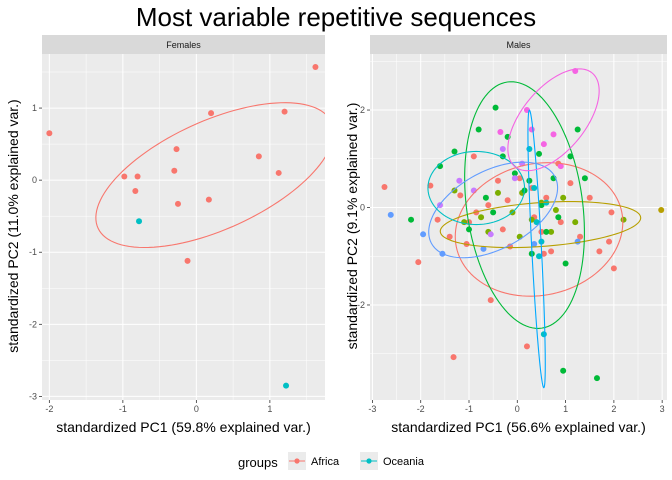  Describe the element at coordinates (183, 45) in the screenshot. I see `strip-label-females: Females` at that location.